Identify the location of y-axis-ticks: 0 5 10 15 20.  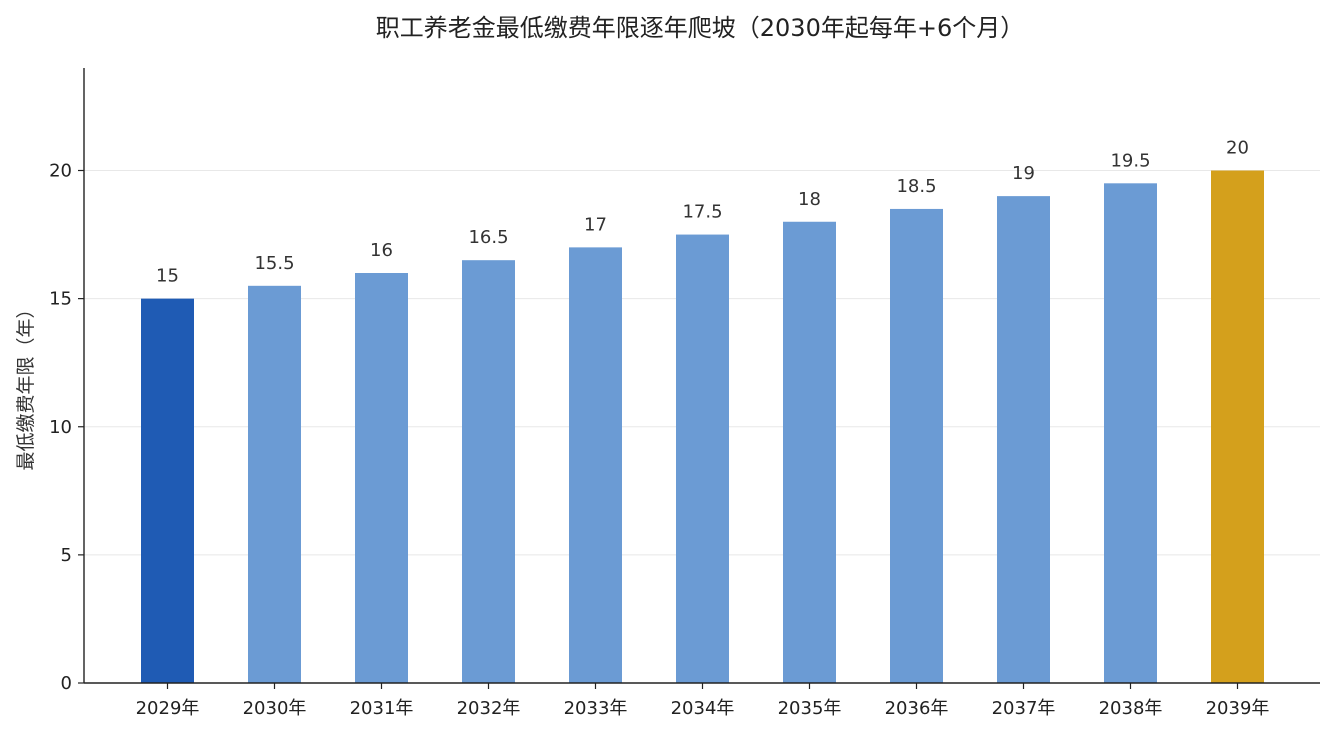
(66, 427).